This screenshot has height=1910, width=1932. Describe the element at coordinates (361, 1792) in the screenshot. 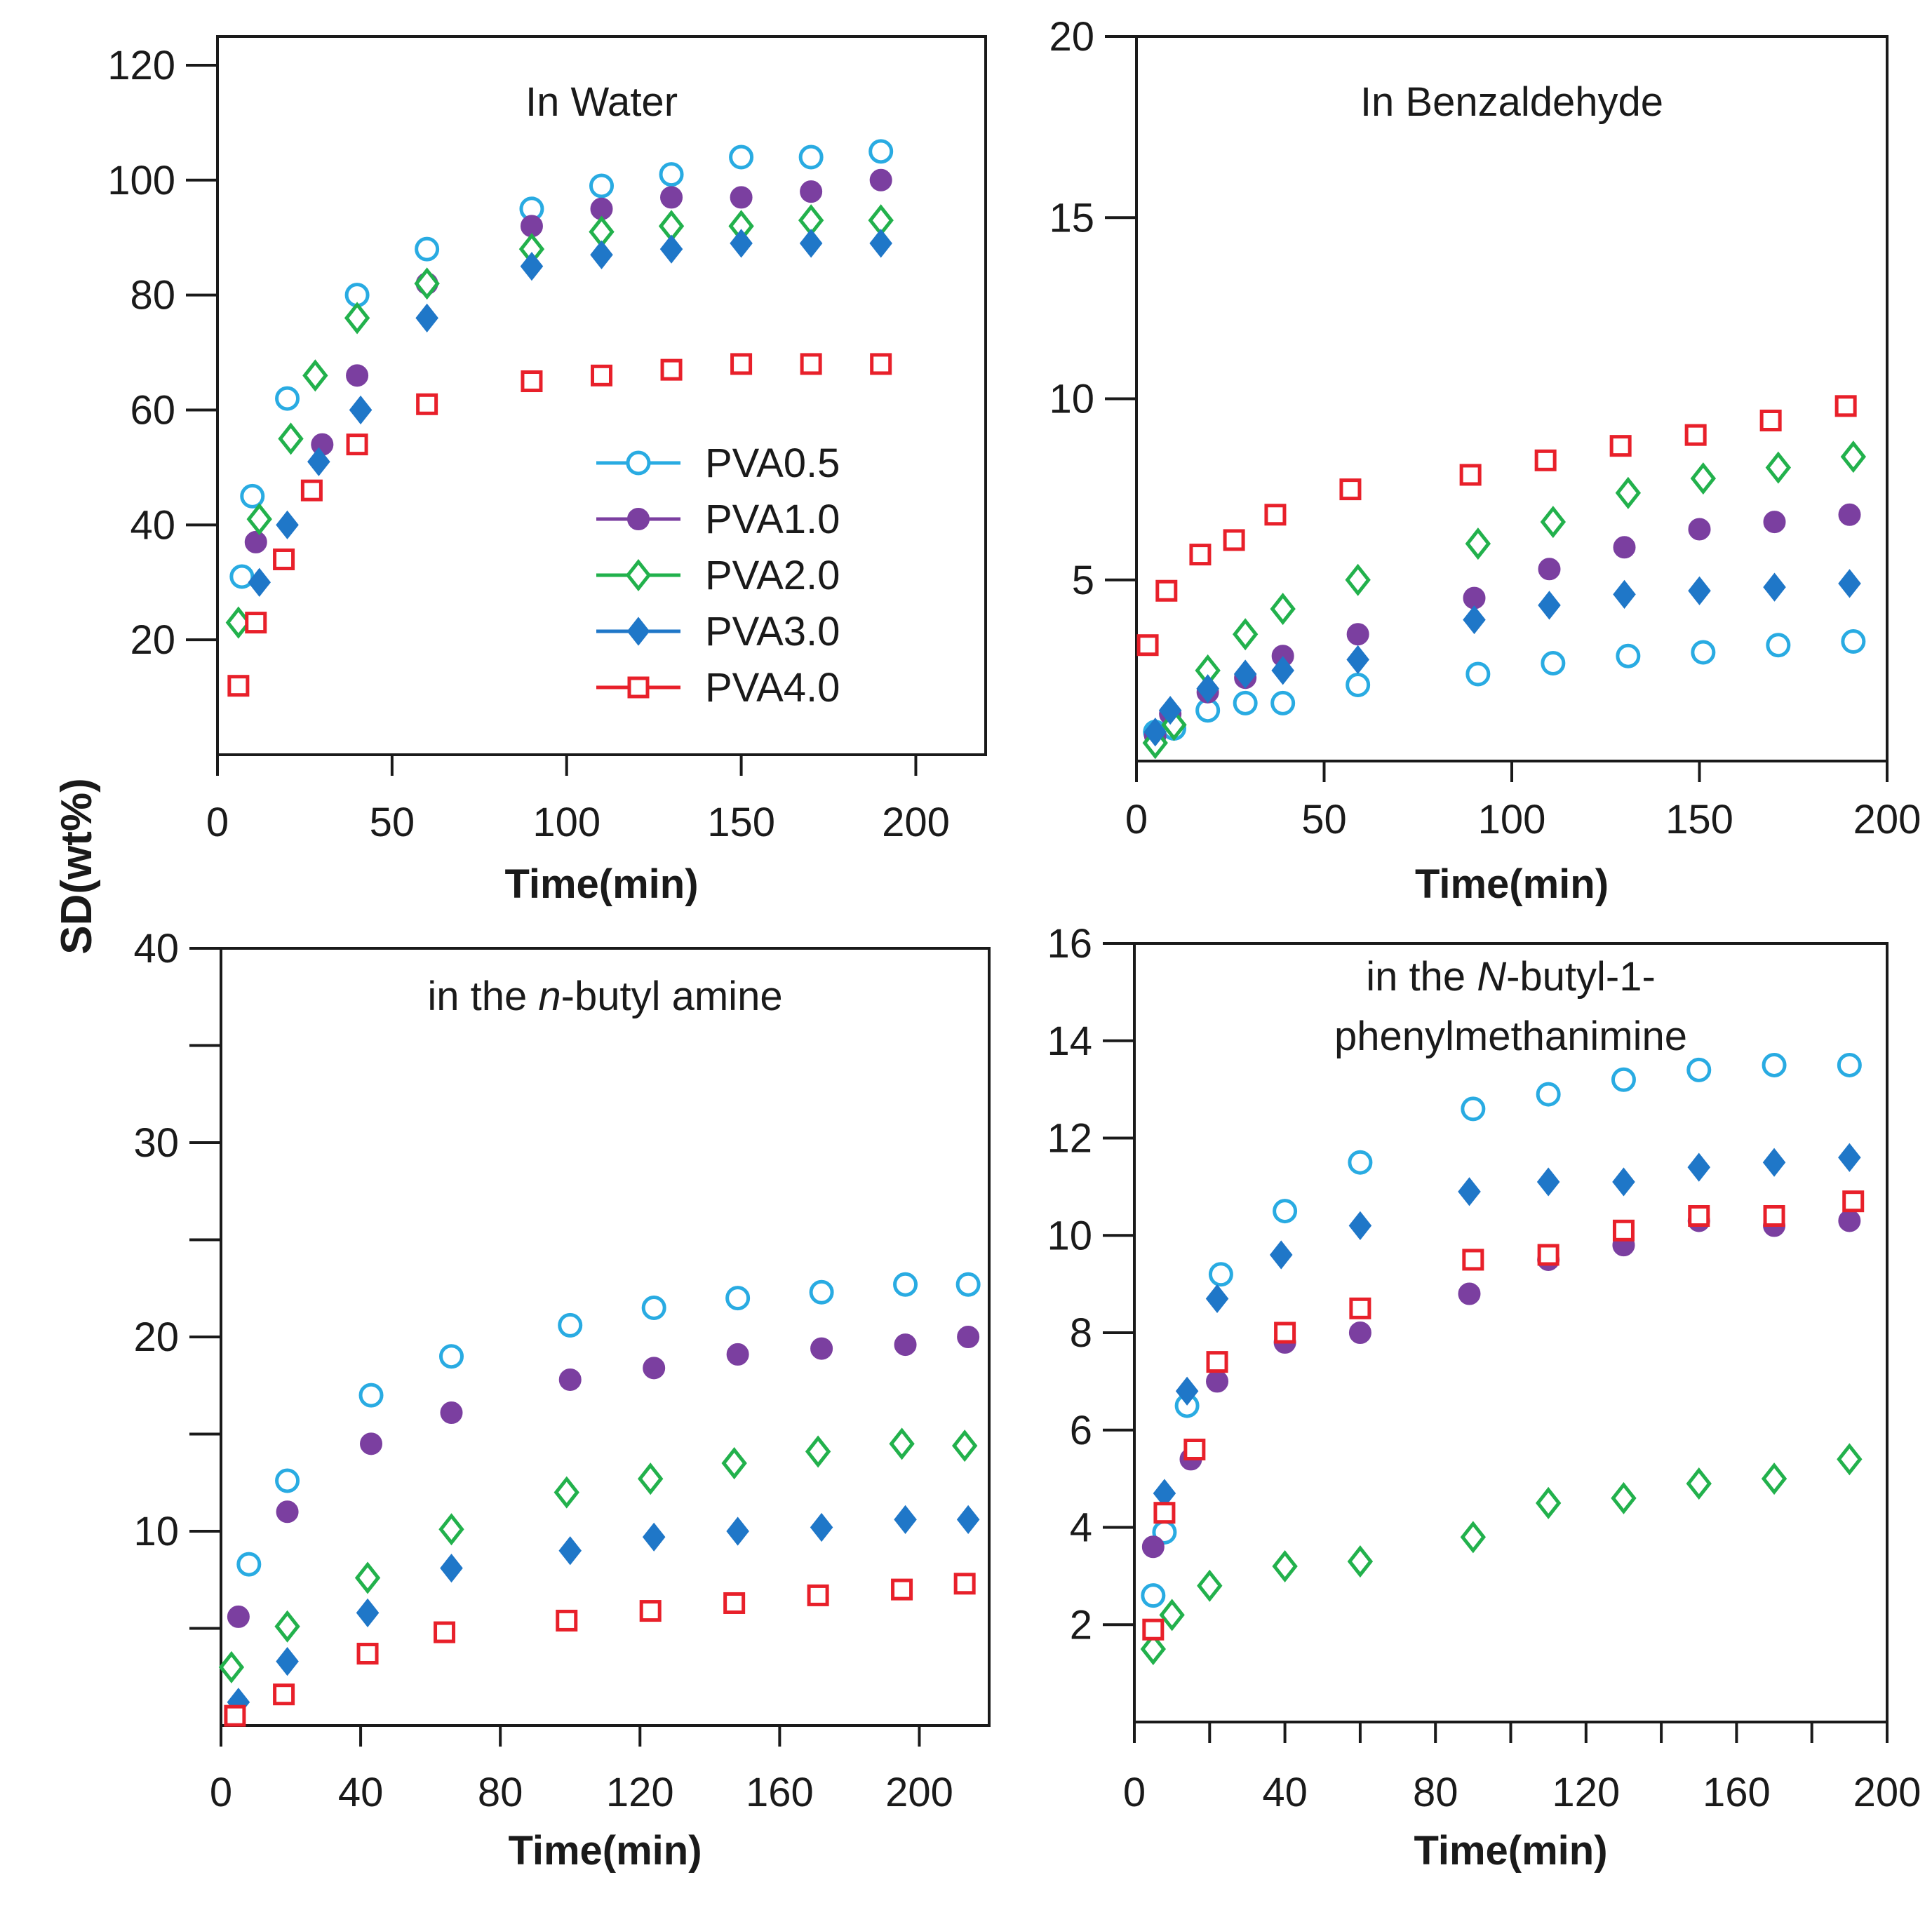

I see `x-tick-label: 40` at that location.